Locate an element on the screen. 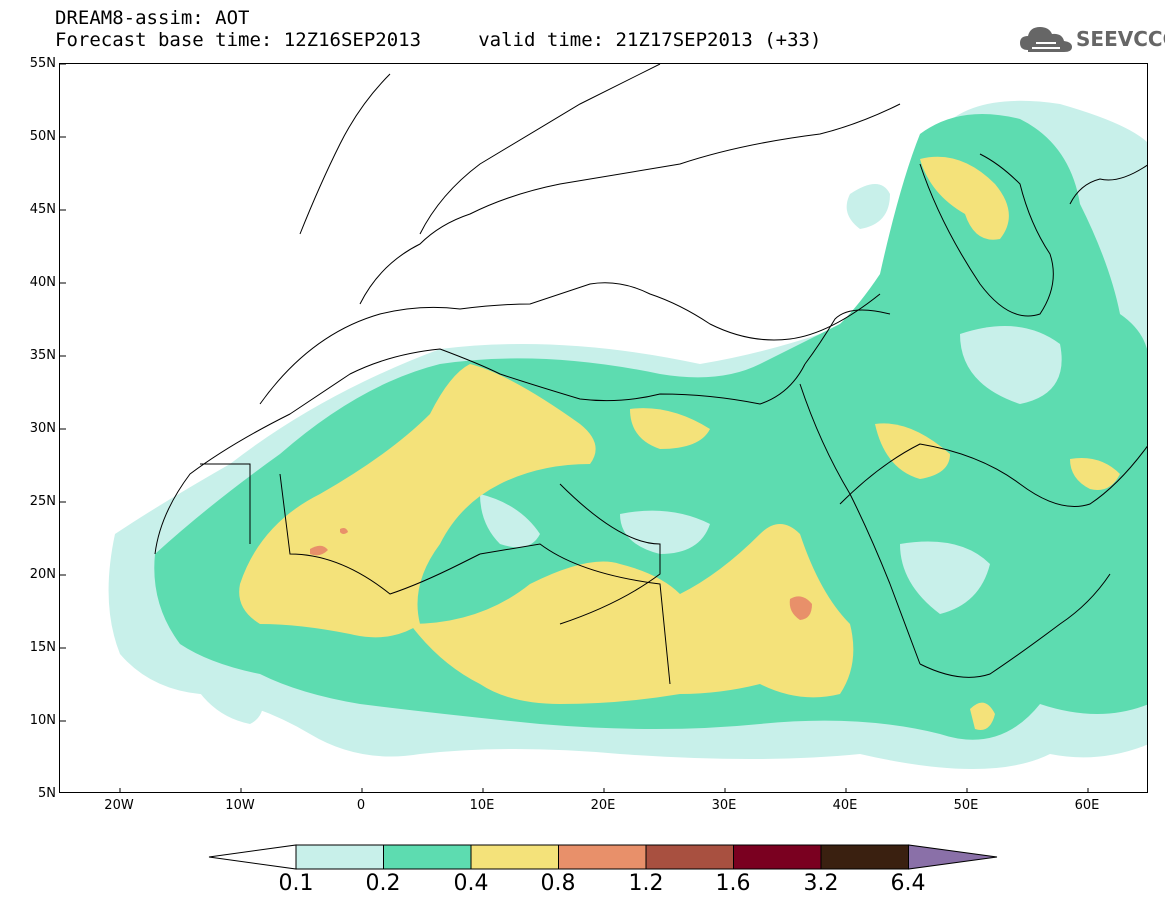 The width and height of the screenshot is (1165, 905). colorbar-svg is located at coordinates (603, 857).